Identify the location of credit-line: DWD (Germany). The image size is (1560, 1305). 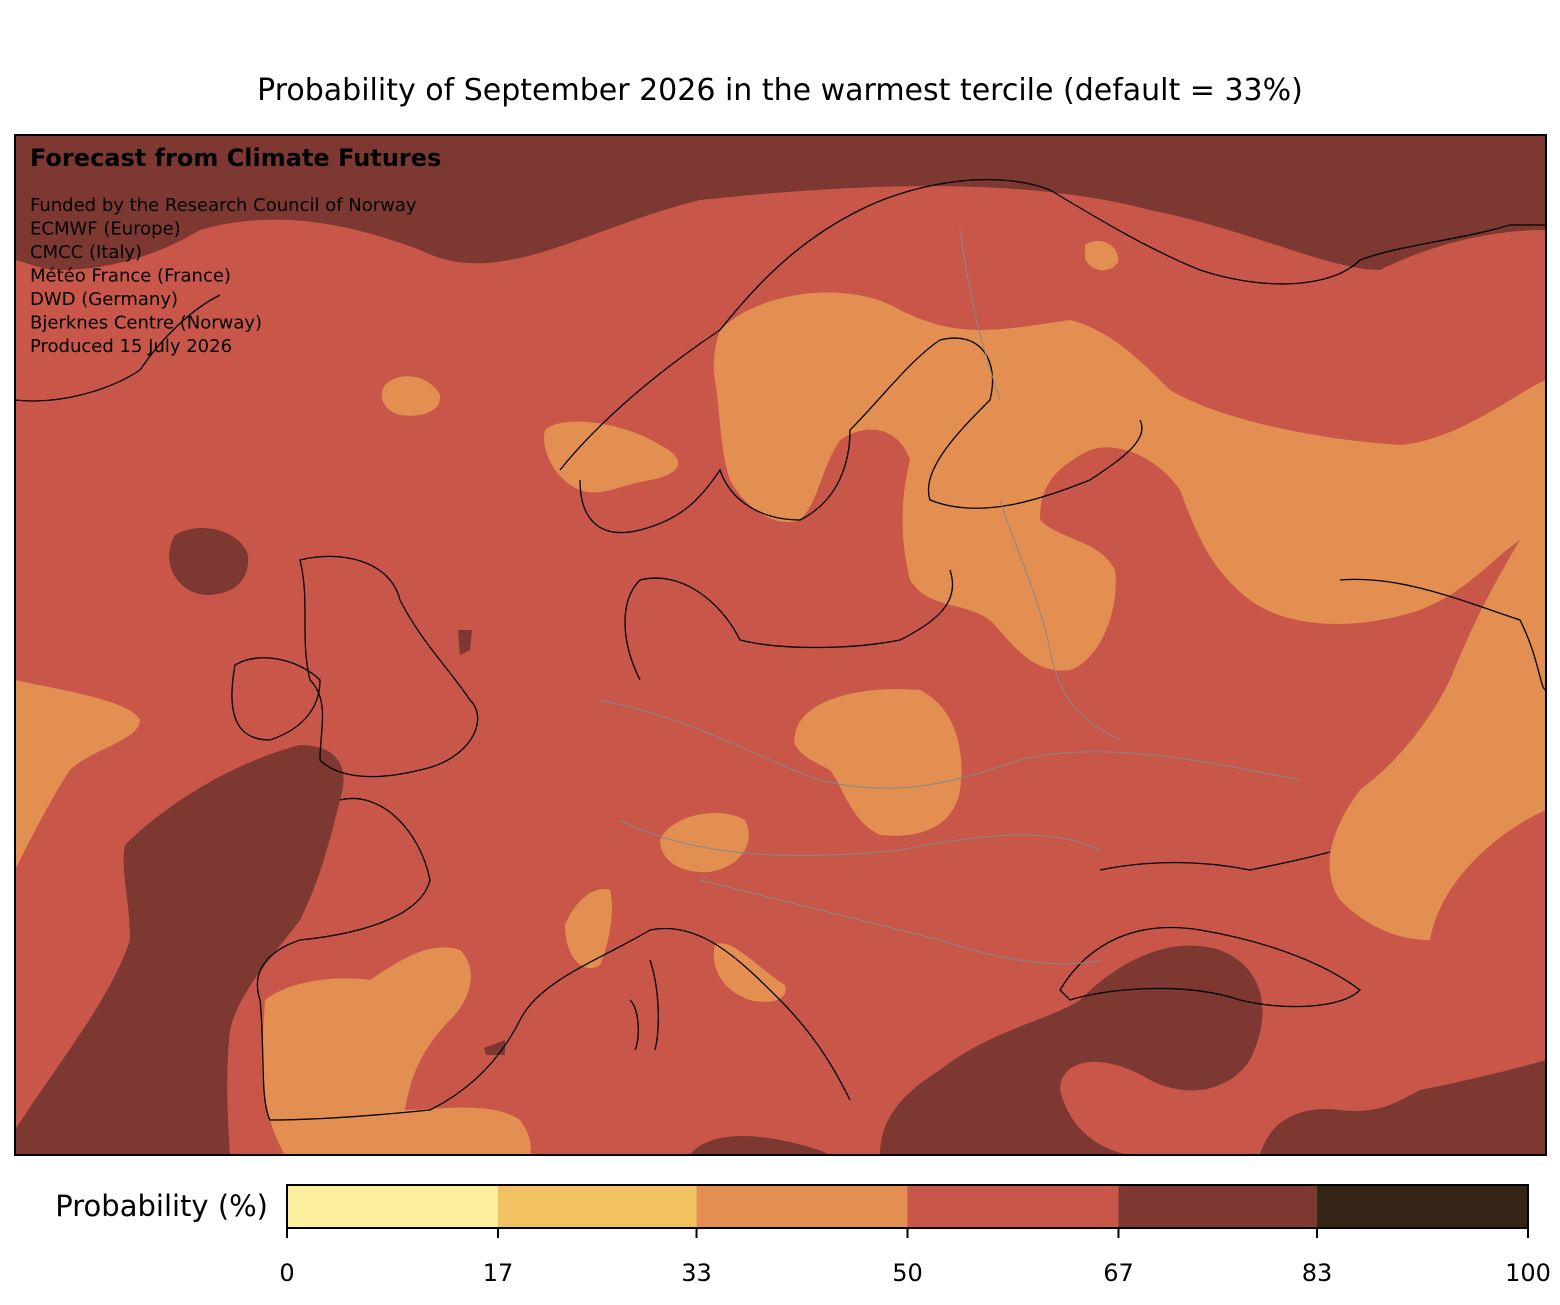
(104, 299).